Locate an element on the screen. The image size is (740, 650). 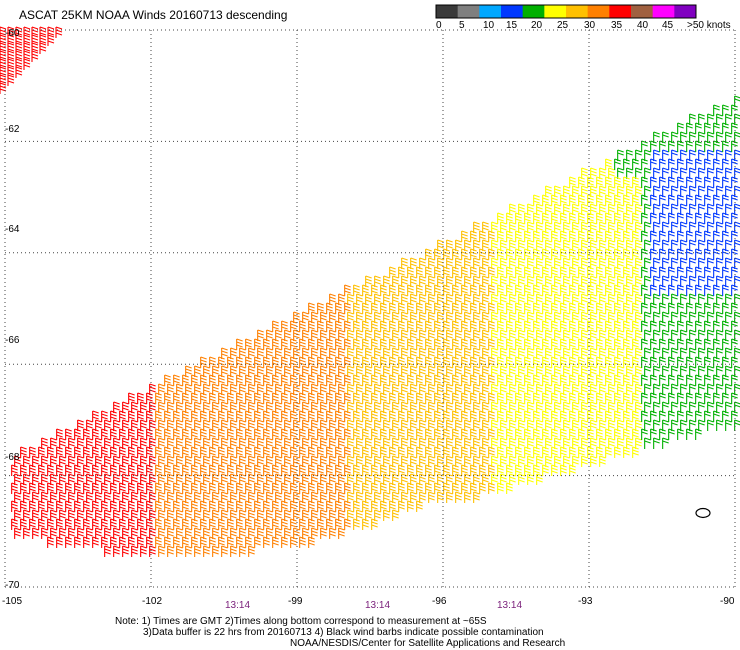
x-tick-label: -96 is located at coordinates (439, 601).